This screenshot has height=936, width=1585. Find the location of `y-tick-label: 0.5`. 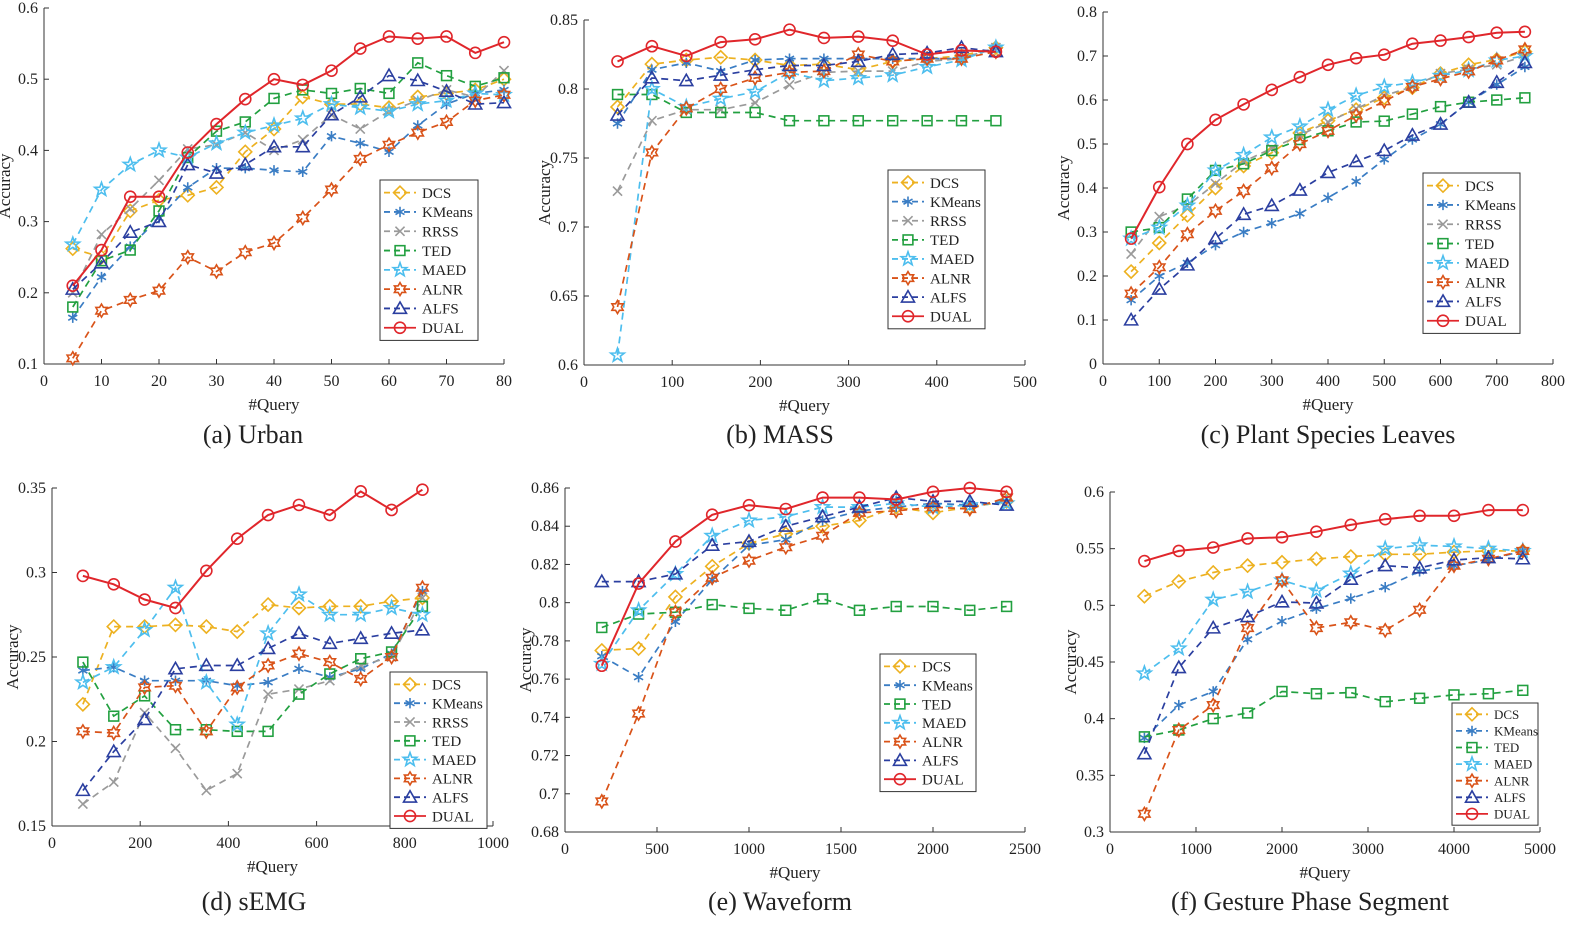

y-tick-label: 0.5 is located at coordinates (28, 79).